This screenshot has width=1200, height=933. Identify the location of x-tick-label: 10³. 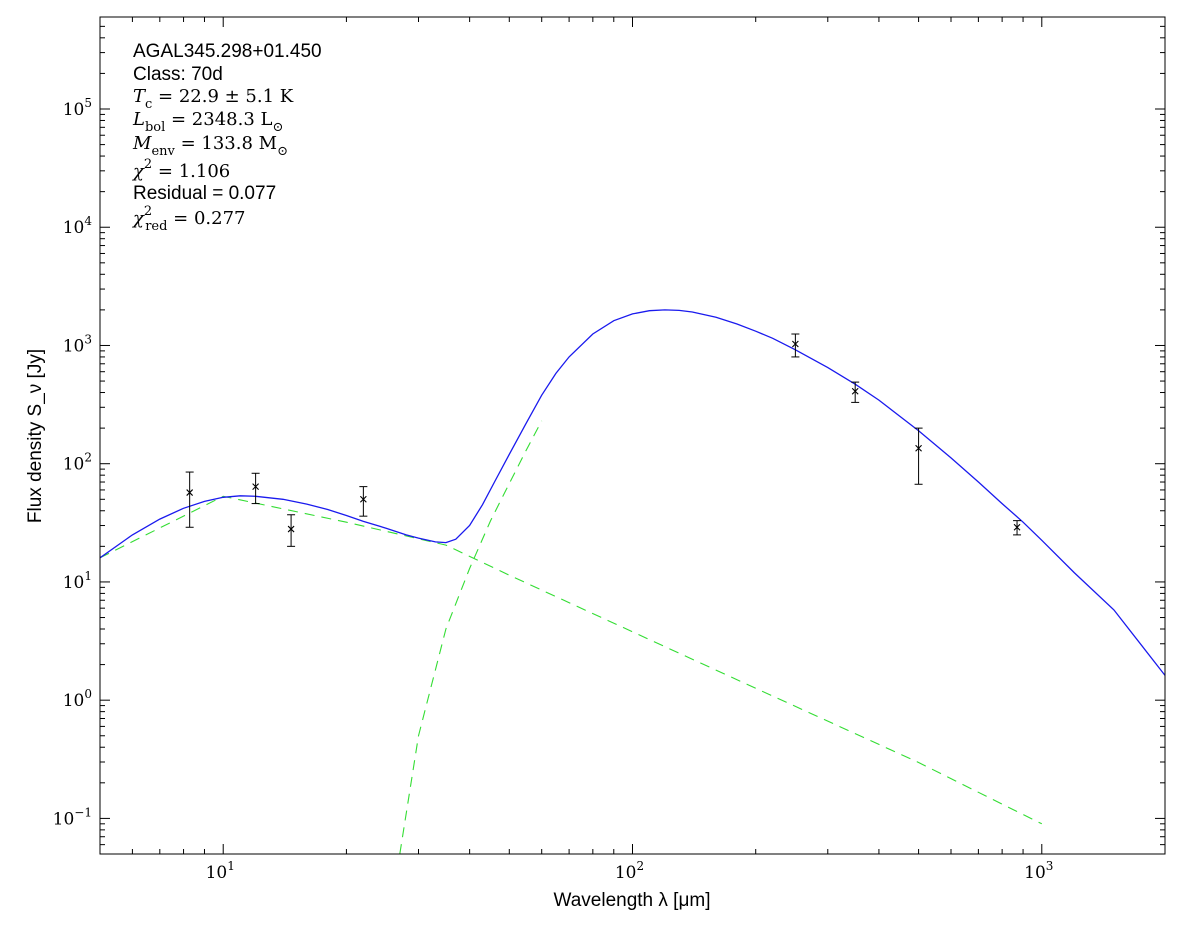
(1038, 871).